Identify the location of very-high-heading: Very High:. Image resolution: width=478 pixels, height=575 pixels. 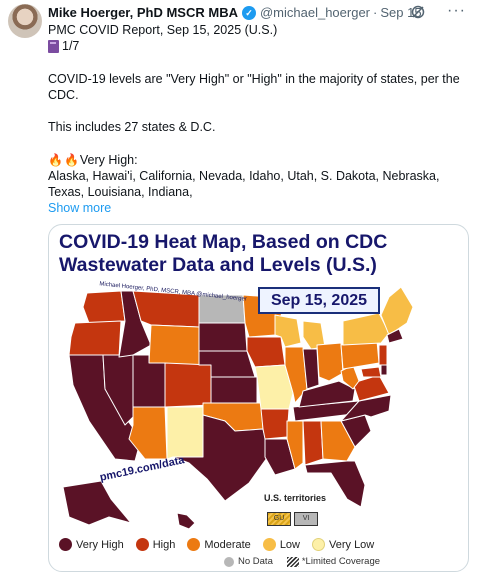
(108, 160).